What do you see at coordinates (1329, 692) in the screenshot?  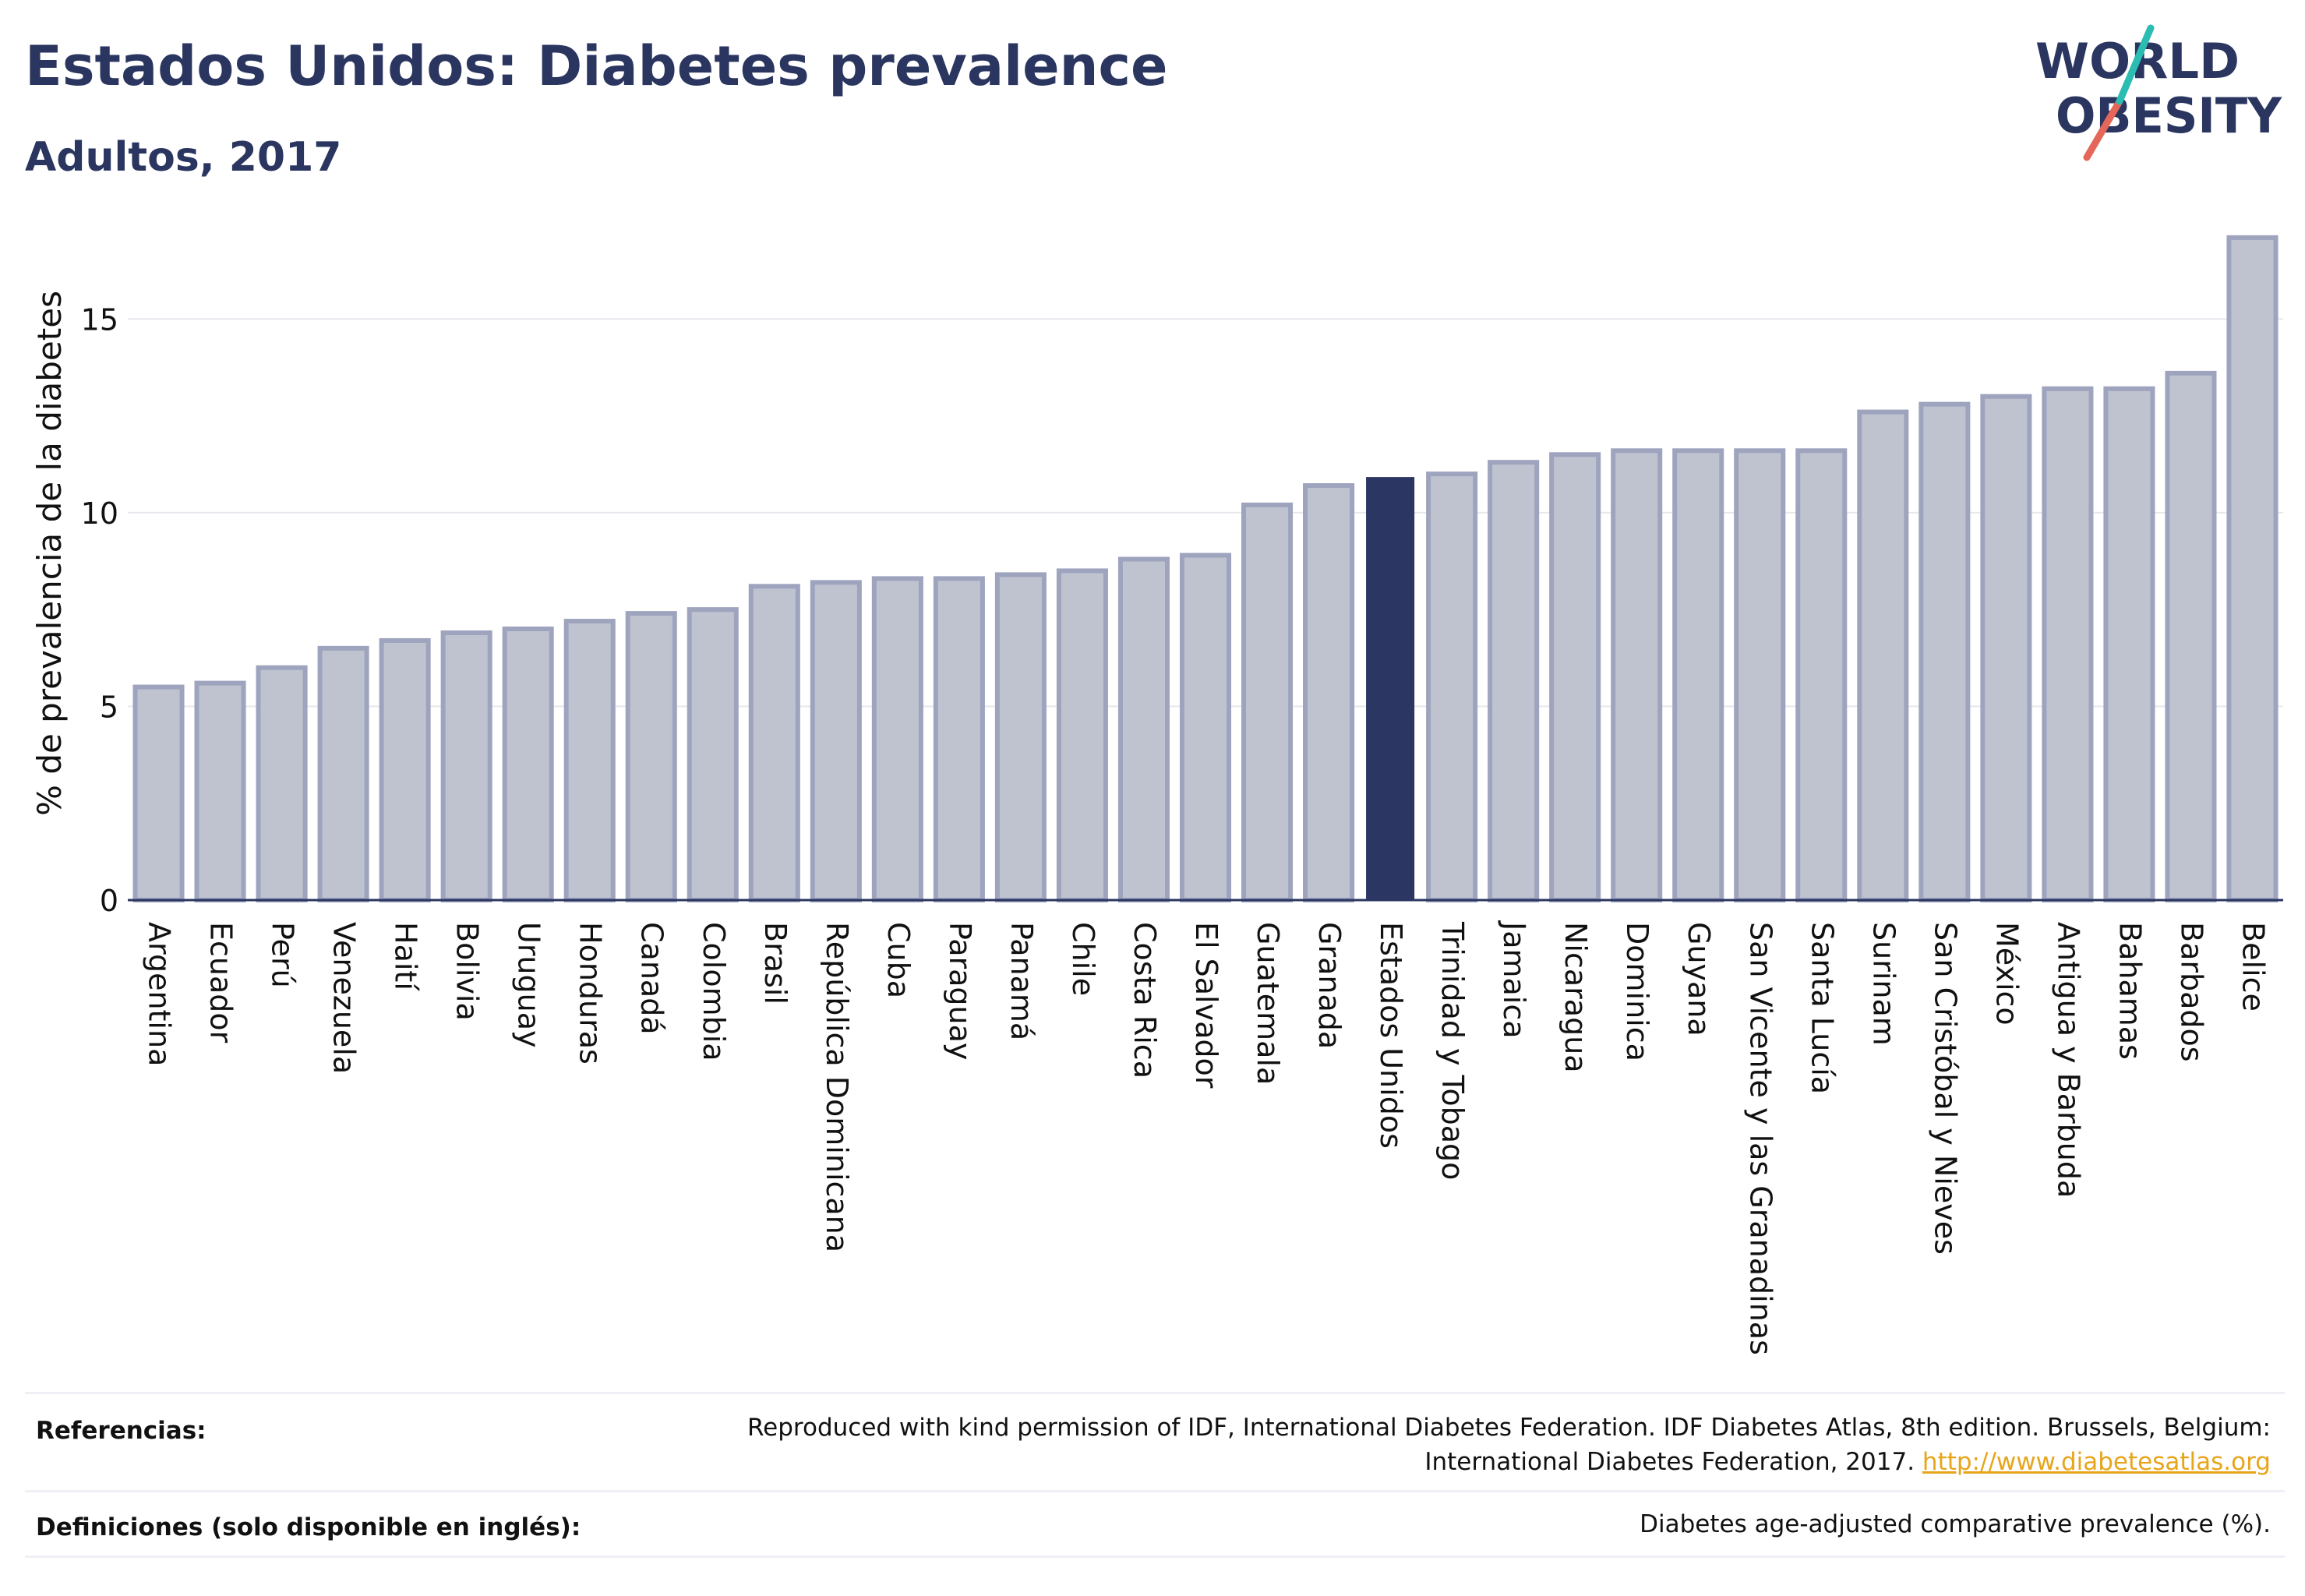 I see `bar-granada` at bounding box center [1329, 692].